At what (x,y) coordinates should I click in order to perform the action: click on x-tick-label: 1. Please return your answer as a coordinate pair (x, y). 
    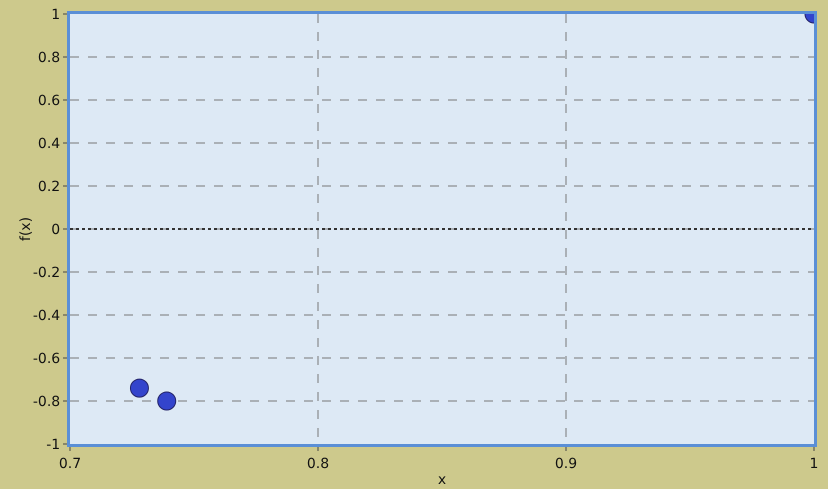
    Looking at the image, I should click on (814, 464).